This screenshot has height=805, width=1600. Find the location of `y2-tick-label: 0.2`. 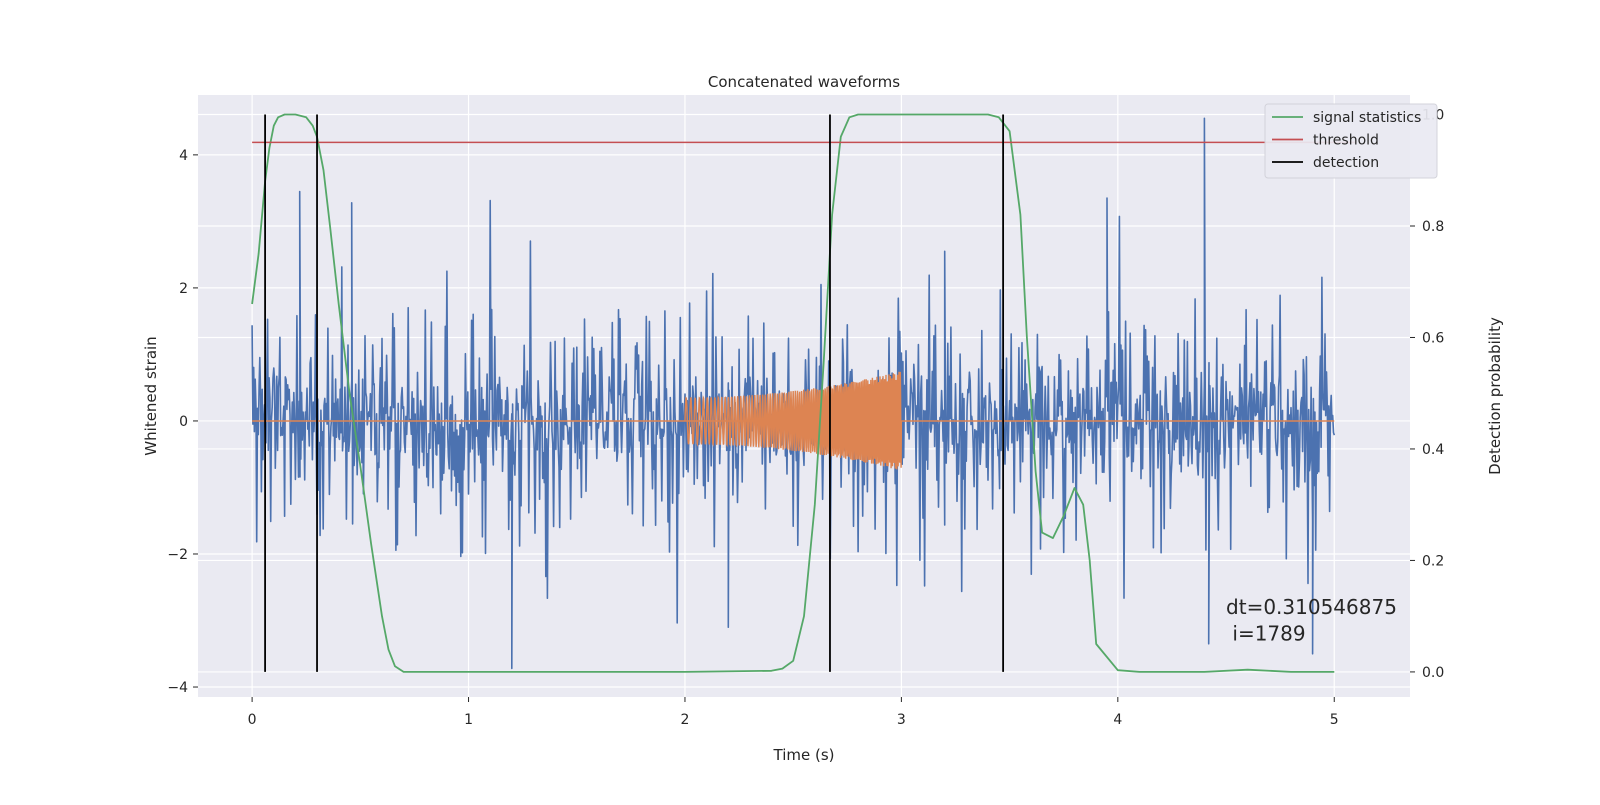

y2-tick-label: 0.2 is located at coordinates (1433, 561).